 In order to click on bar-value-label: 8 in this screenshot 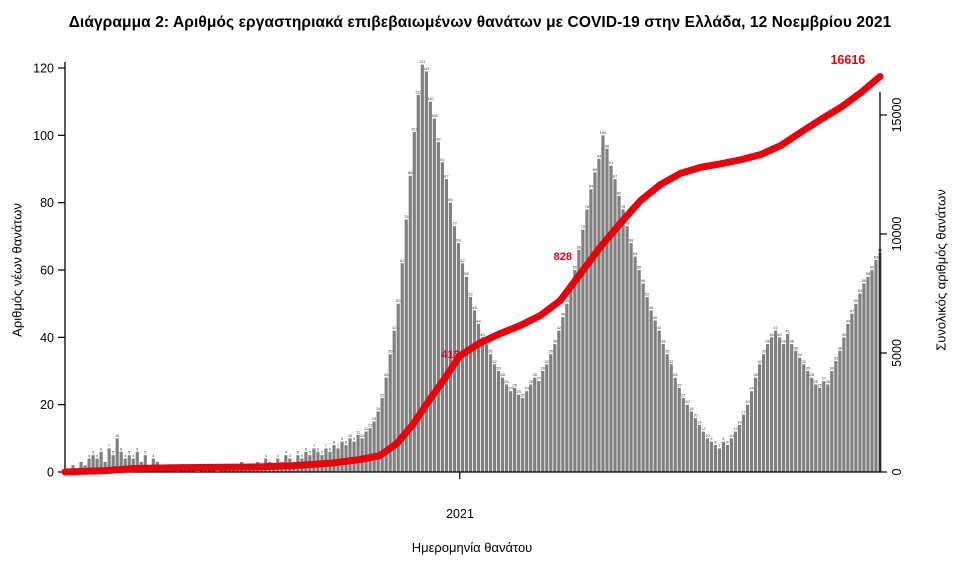, I will do `click(346, 442)`.